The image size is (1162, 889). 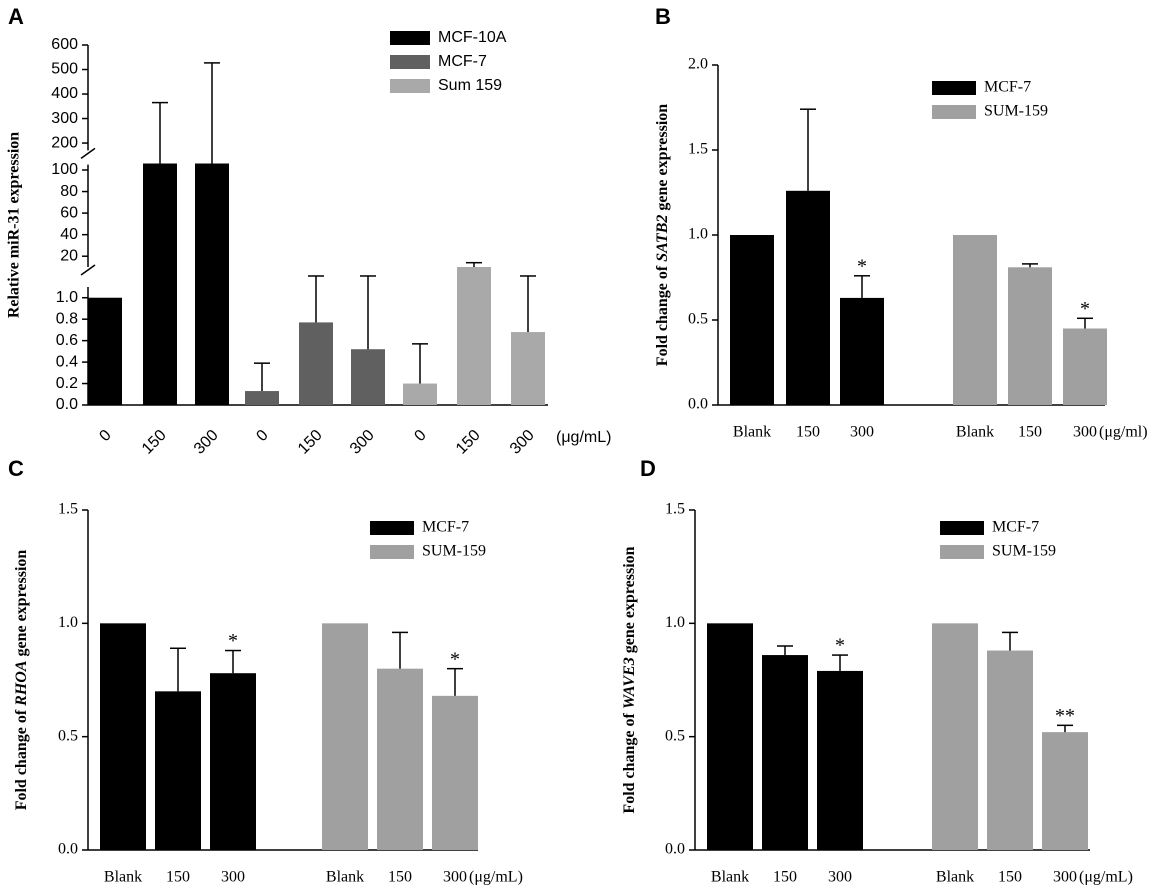 I want to click on panel-label: B, so click(x=663, y=16).